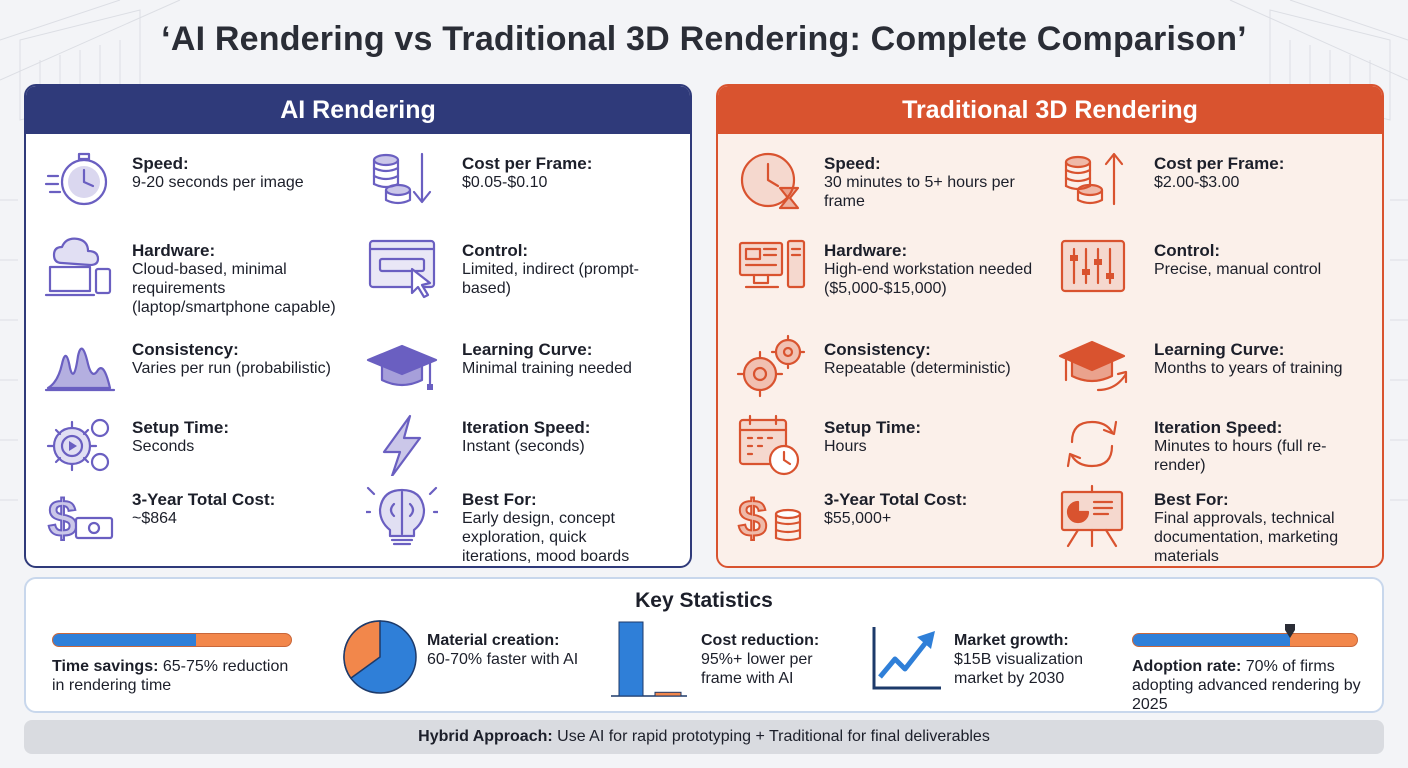  What do you see at coordinates (769, 518) in the screenshot?
I see `dollar-stack-icon: $` at bounding box center [769, 518].